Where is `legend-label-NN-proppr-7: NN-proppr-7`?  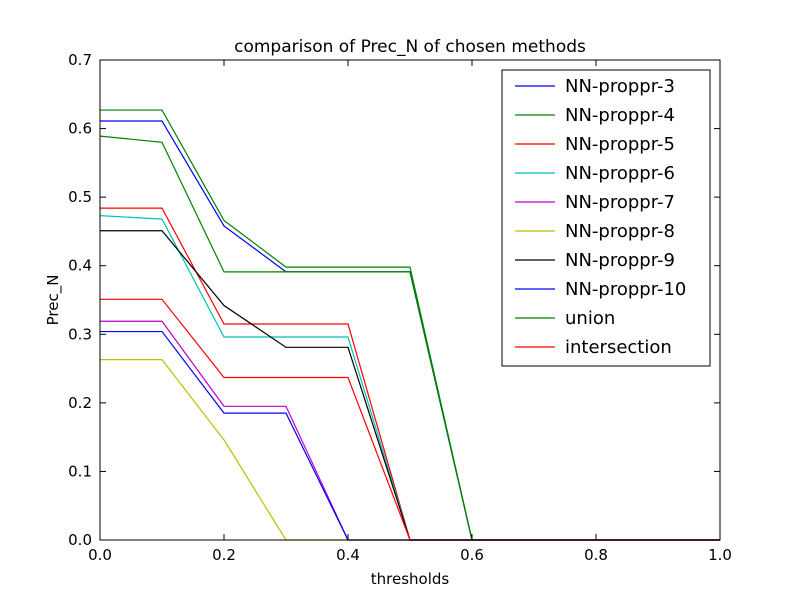 legend-label-NN-proppr-7: NN-proppr-7 is located at coordinates (620, 202).